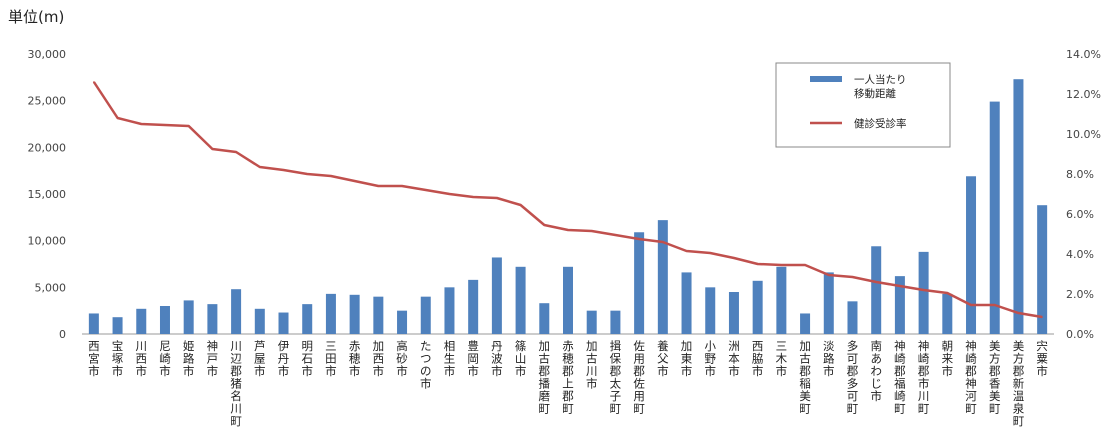  What do you see at coordinates (1080, 334) in the screenshot?
I see `right-tick-label: 0.0%` at bounding box center [1080, 334].